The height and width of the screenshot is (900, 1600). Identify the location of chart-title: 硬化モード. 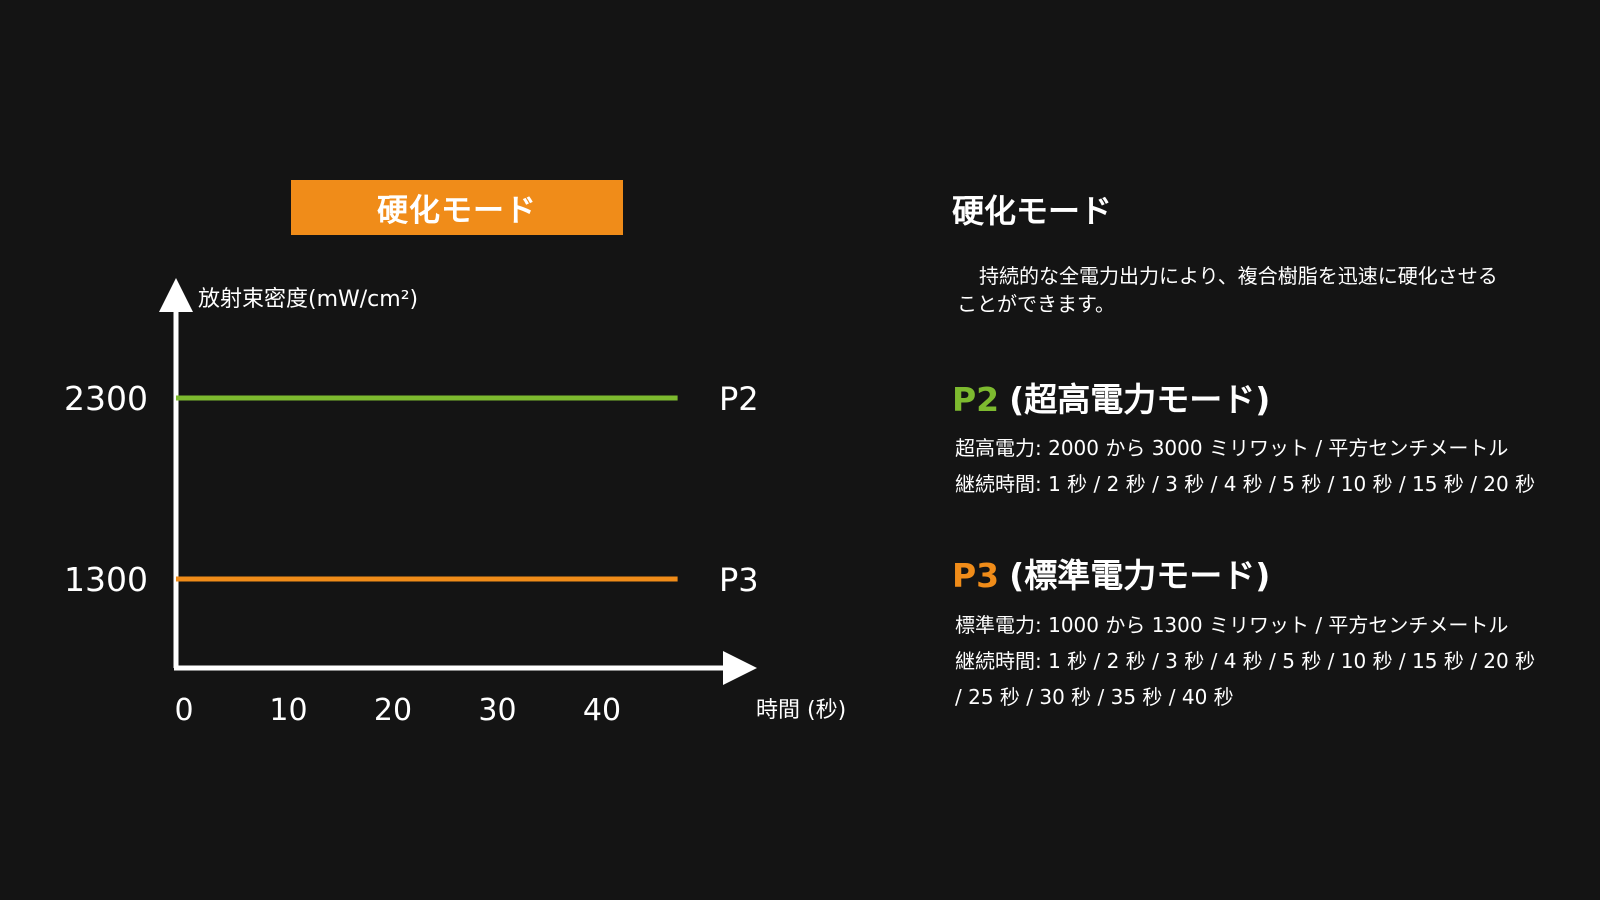
(457, 211).